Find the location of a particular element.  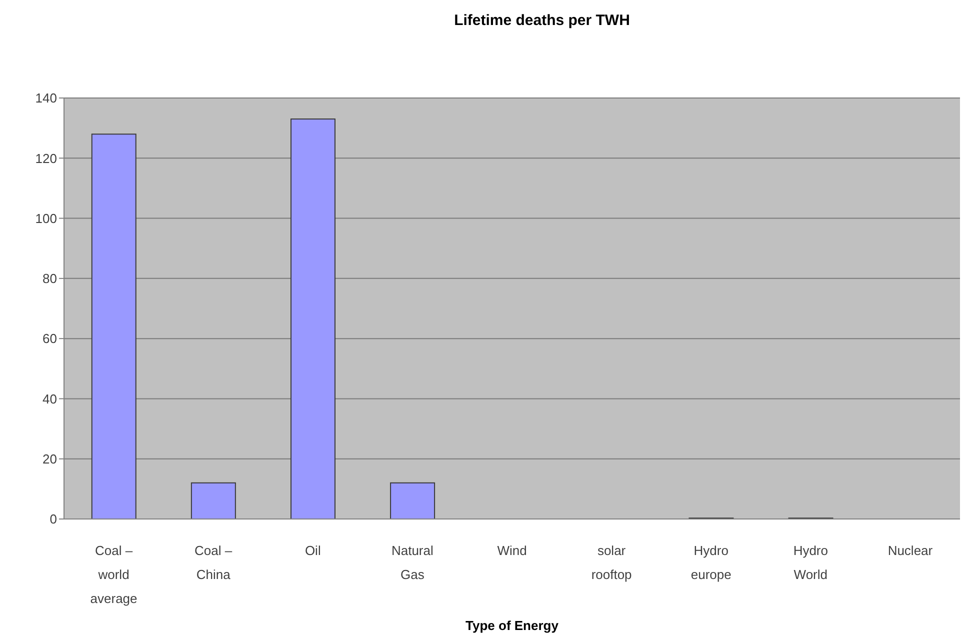

x-axis-title: Type of Energy is located at coordinates (513, 625).